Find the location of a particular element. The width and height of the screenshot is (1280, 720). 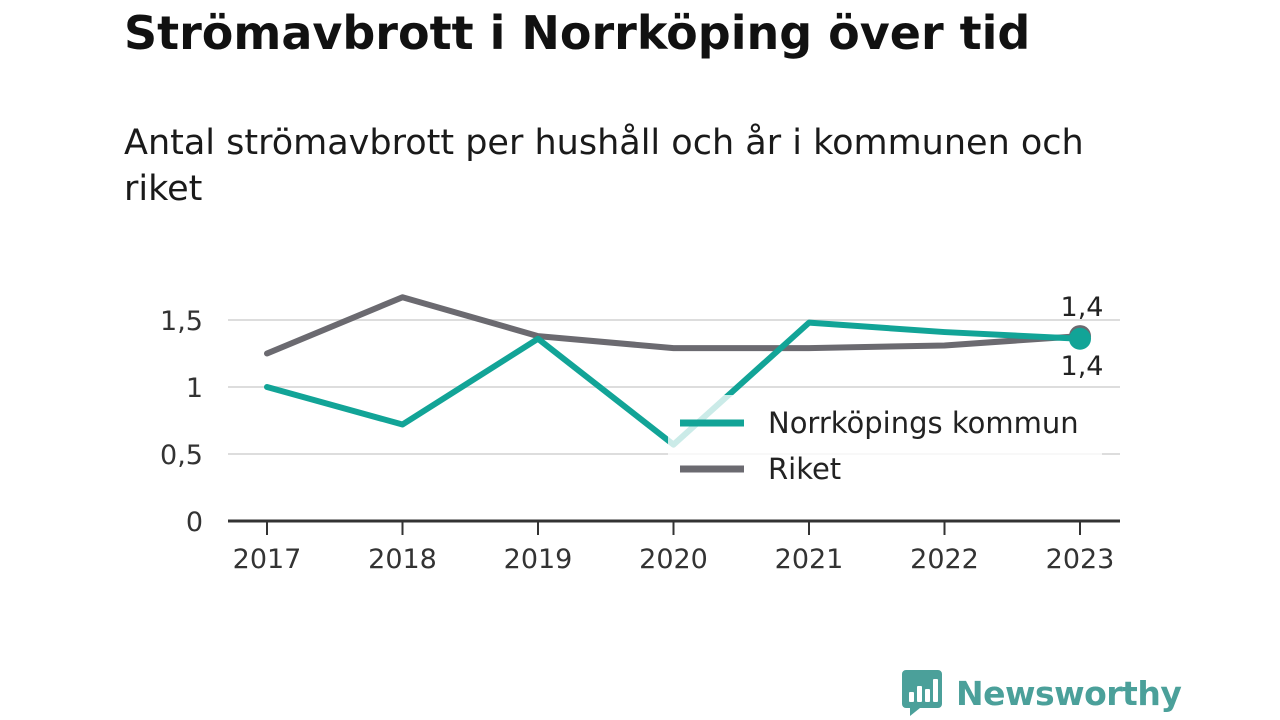

newsworthy-logo-icon is located at coordinates (922, 693).